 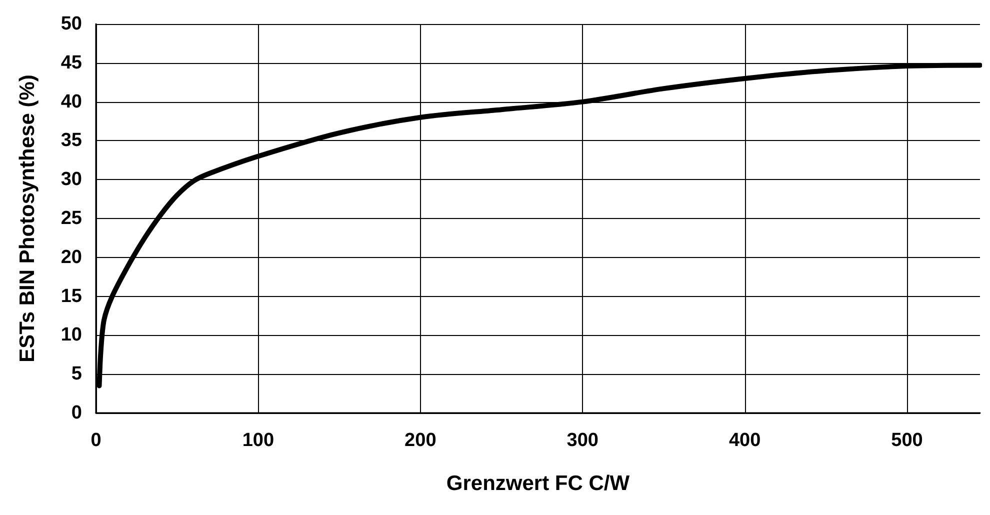 I want to click on y-axis-title: ESTs BIN Photosynthese (%), so click(x=27, y=218).